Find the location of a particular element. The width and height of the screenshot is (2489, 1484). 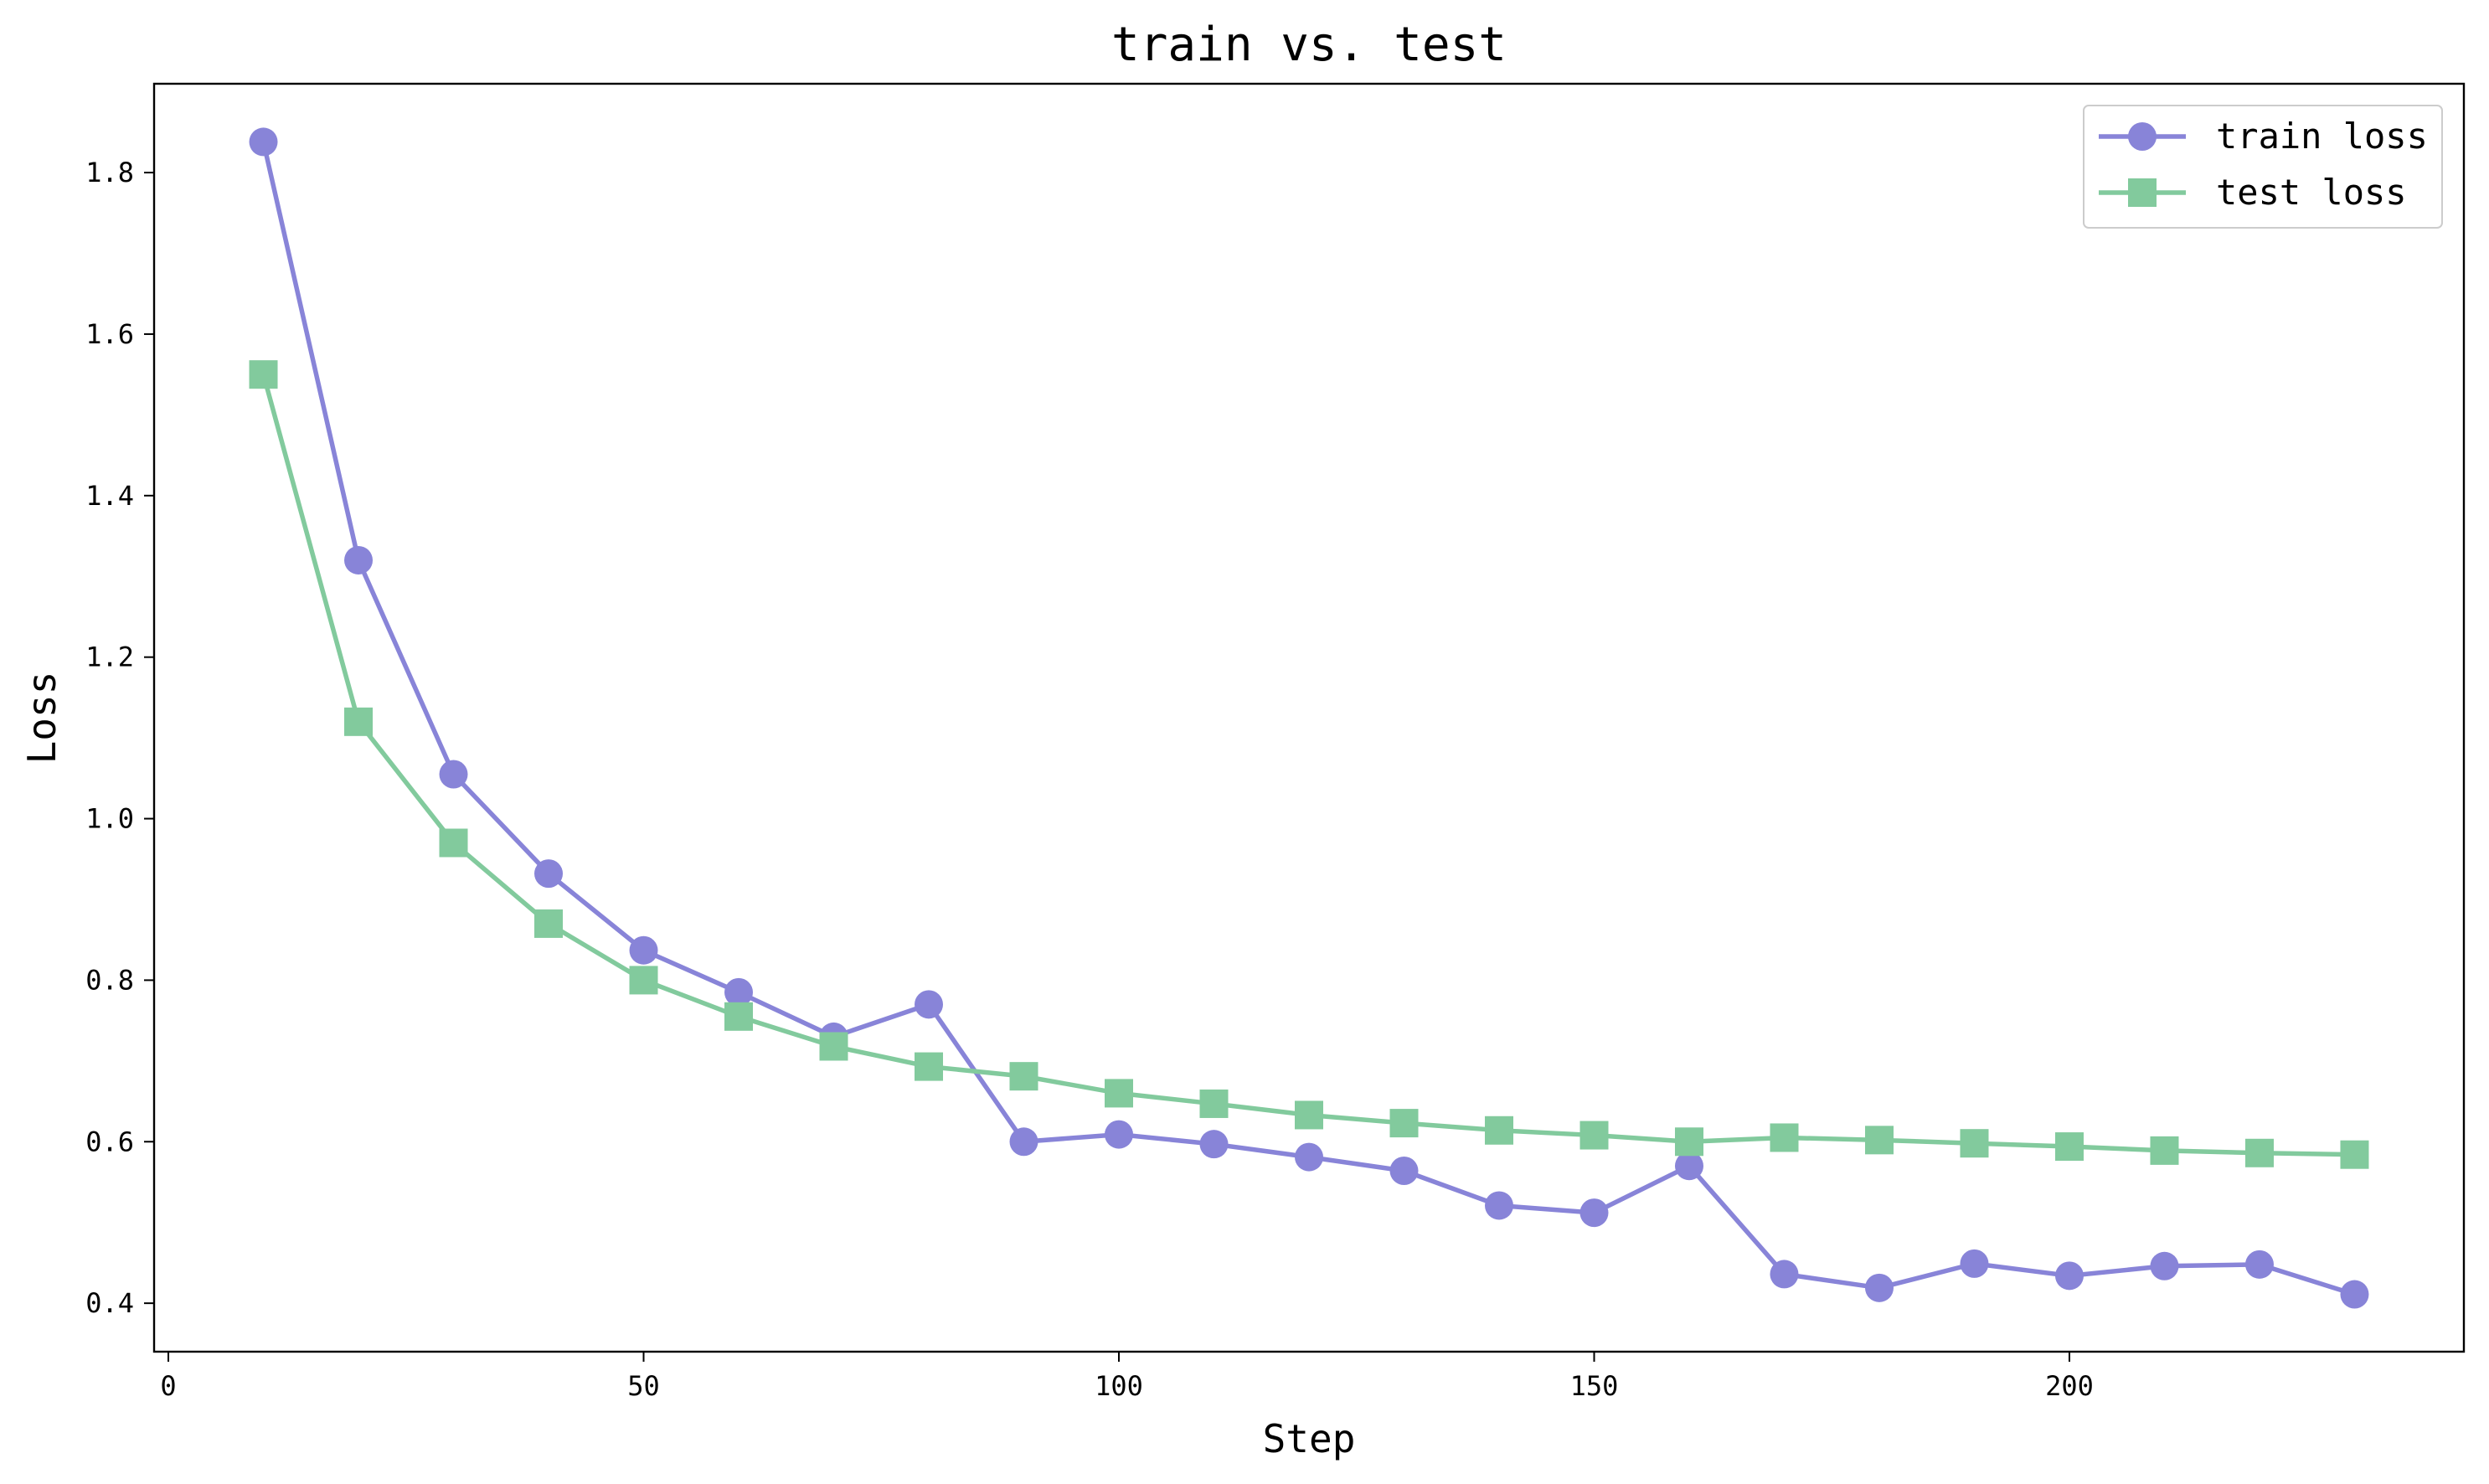

y-tick-label: 1.2 is located at coordinates (109, 657).